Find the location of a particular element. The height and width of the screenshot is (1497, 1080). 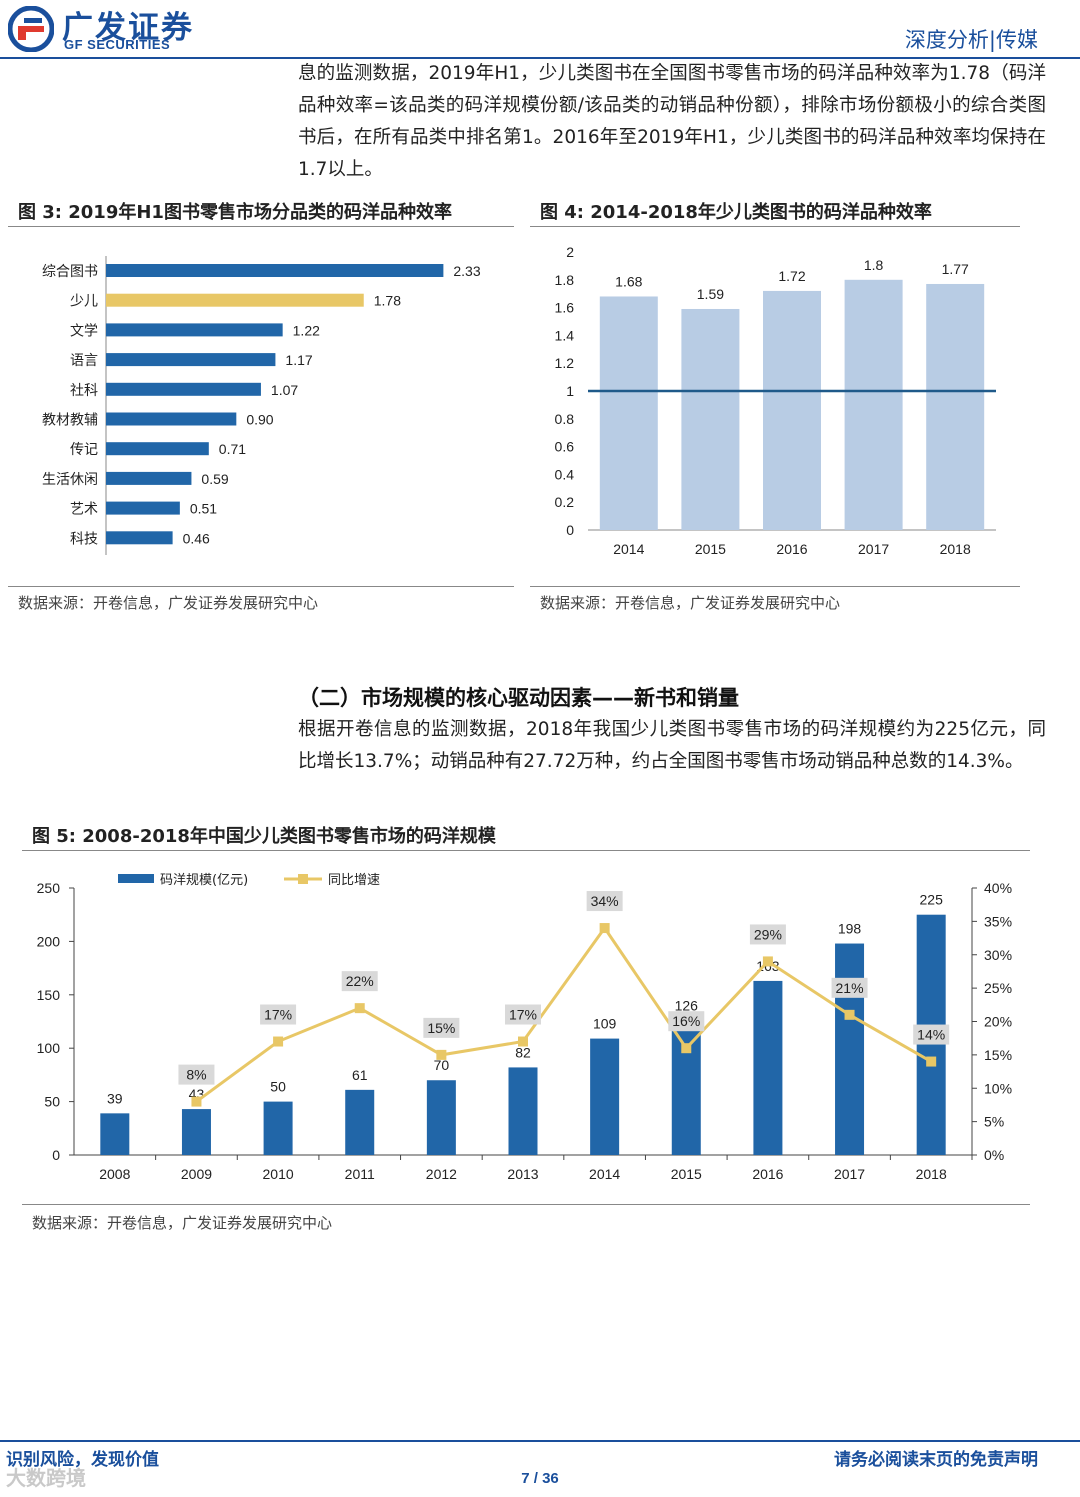

chart5-left-tick: 100 is located at coordinates (49, 1048).